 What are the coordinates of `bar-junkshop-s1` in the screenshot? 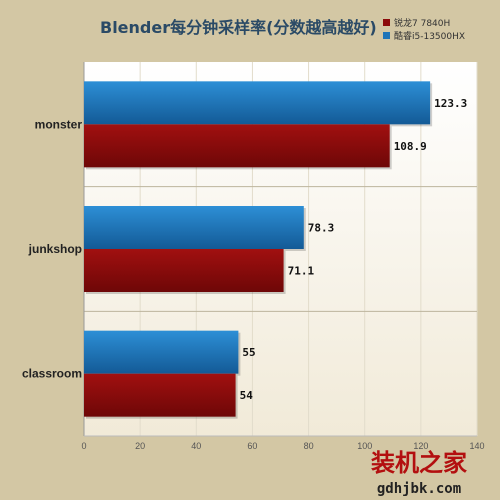 It's located at (194, 227).